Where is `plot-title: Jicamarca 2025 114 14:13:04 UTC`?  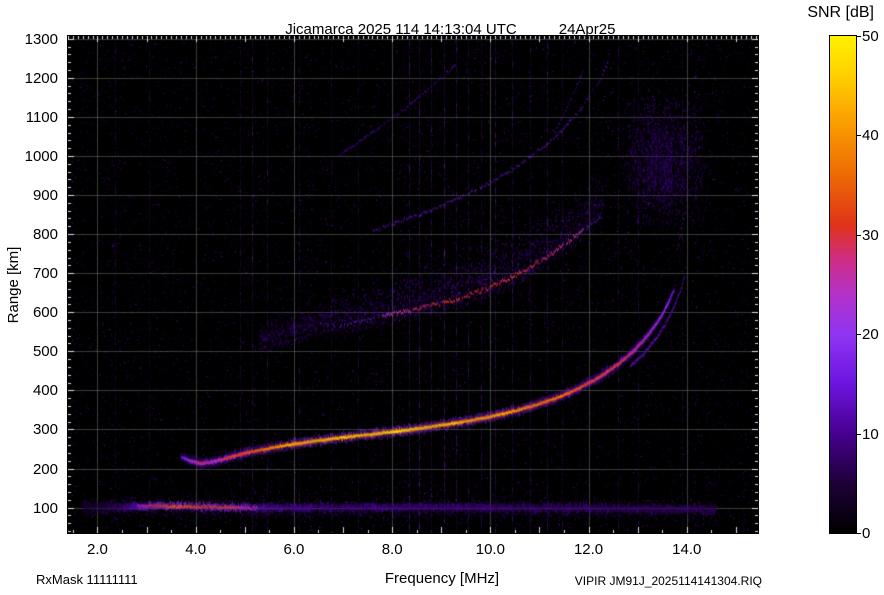
plot-title: Jicamarca 2025 114 14:13:04 UTC is located at coordinates (401, 29).